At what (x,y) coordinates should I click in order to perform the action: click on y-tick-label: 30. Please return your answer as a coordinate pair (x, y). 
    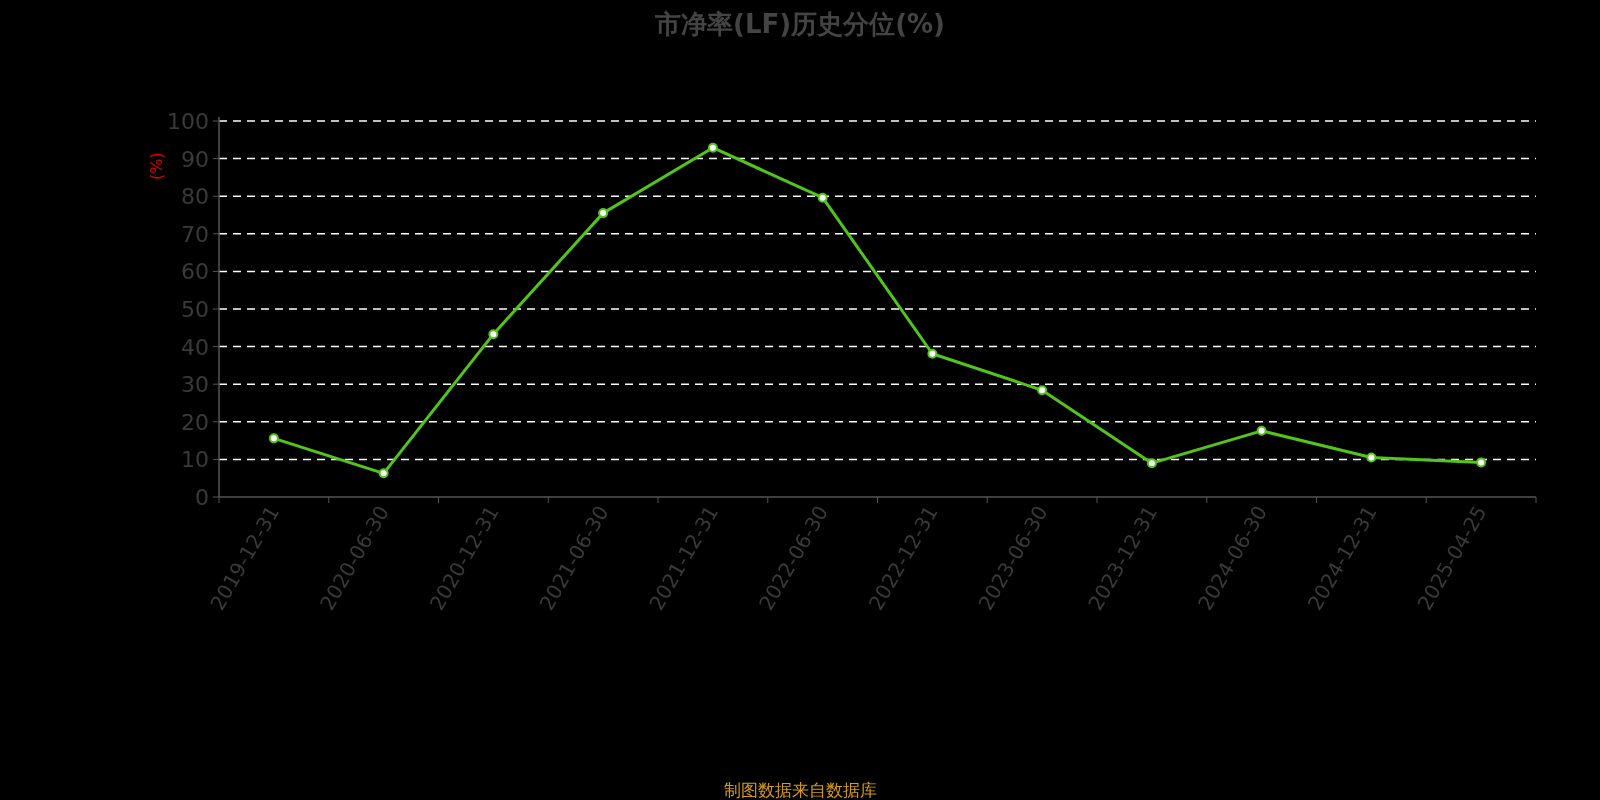
    Looking at the image, I should click on (195, 385).